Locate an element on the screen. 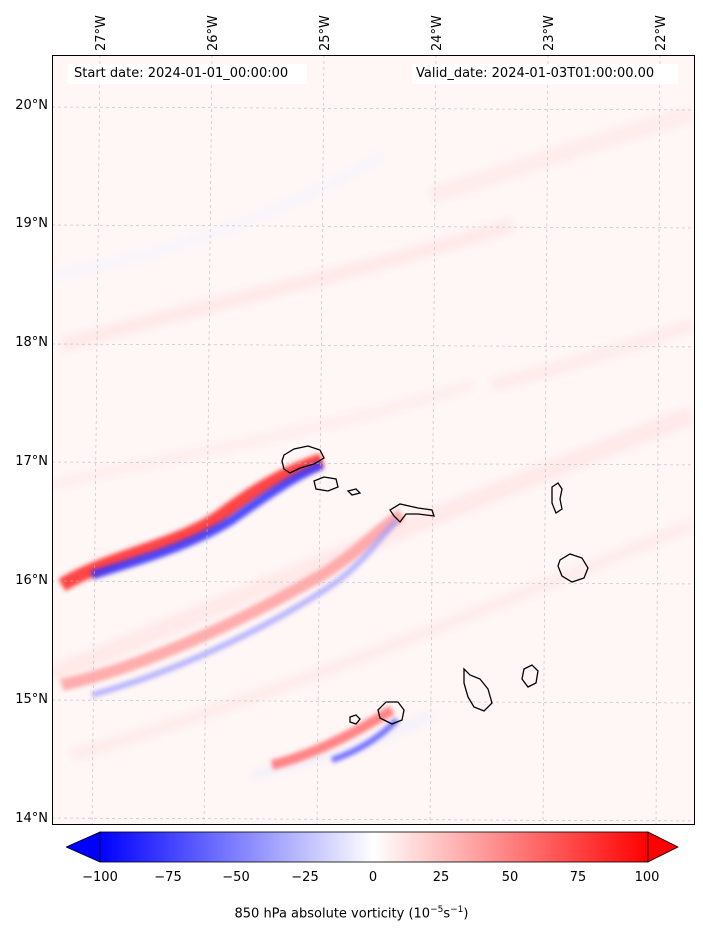 The width and height of the screenshot is (703, 936). lon-label-27w: 27°W is located at coordinates (101, 33).